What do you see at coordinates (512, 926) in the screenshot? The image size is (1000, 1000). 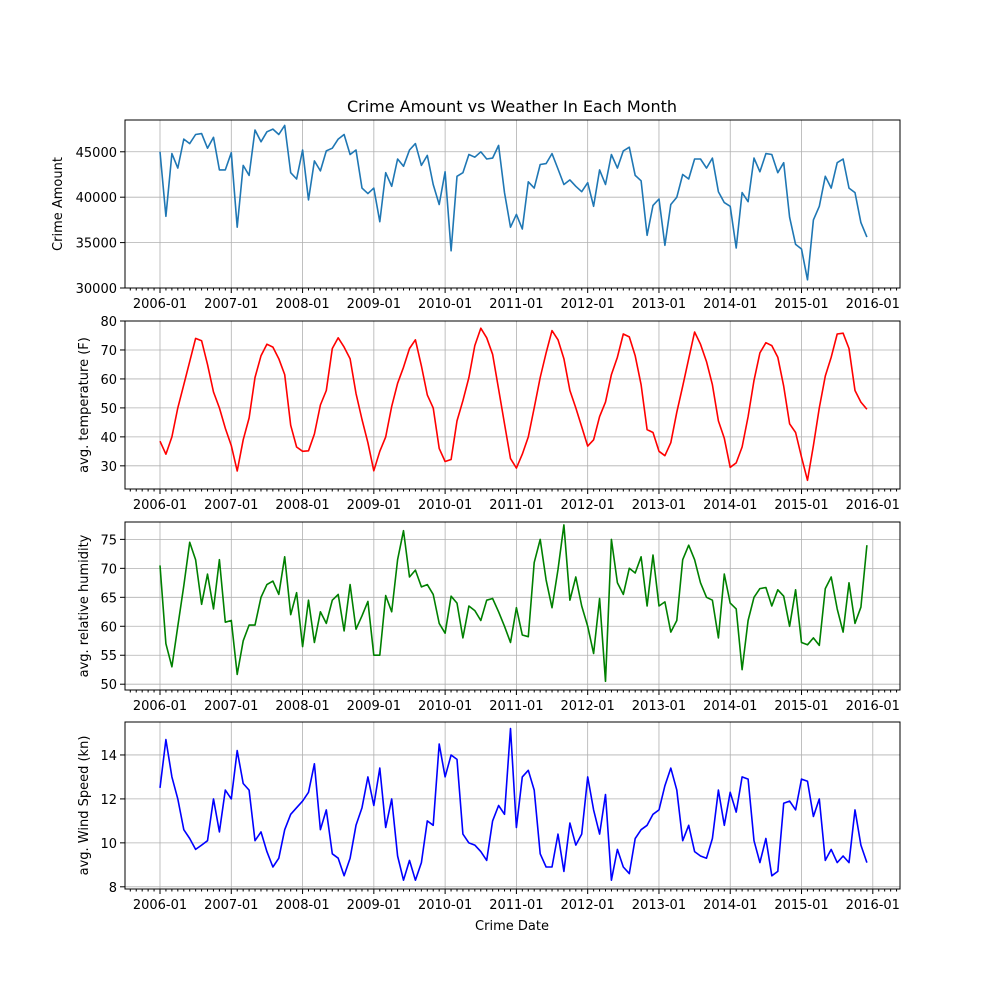 I see `x-axis-label: Crime Date` at bounding box center [512, 926].